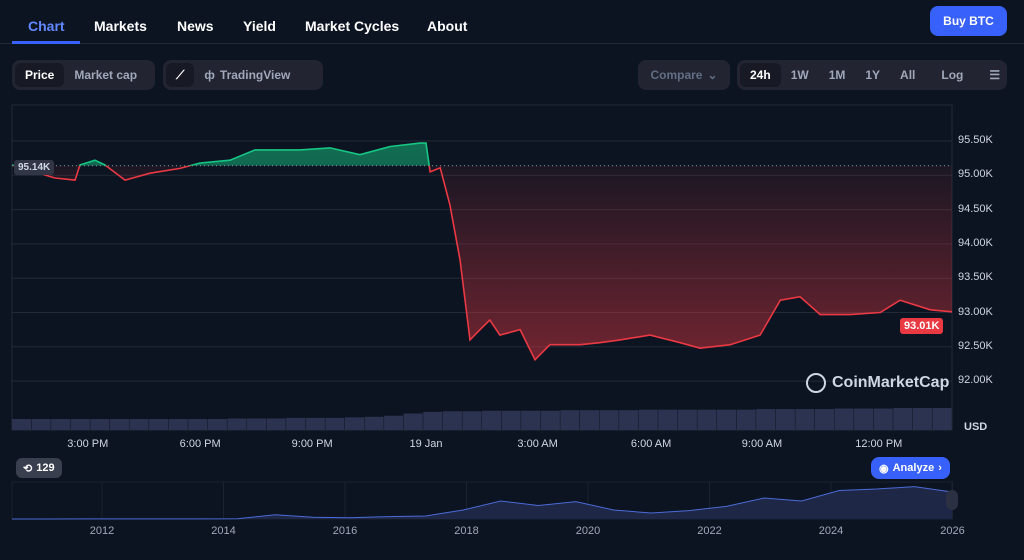 Image resolution: width=1024 pixels, height=560 pixels. What do you see at coordinates (908, 75) in the screenshot?
I see `range-all: All` at bounding box center [908, 75].